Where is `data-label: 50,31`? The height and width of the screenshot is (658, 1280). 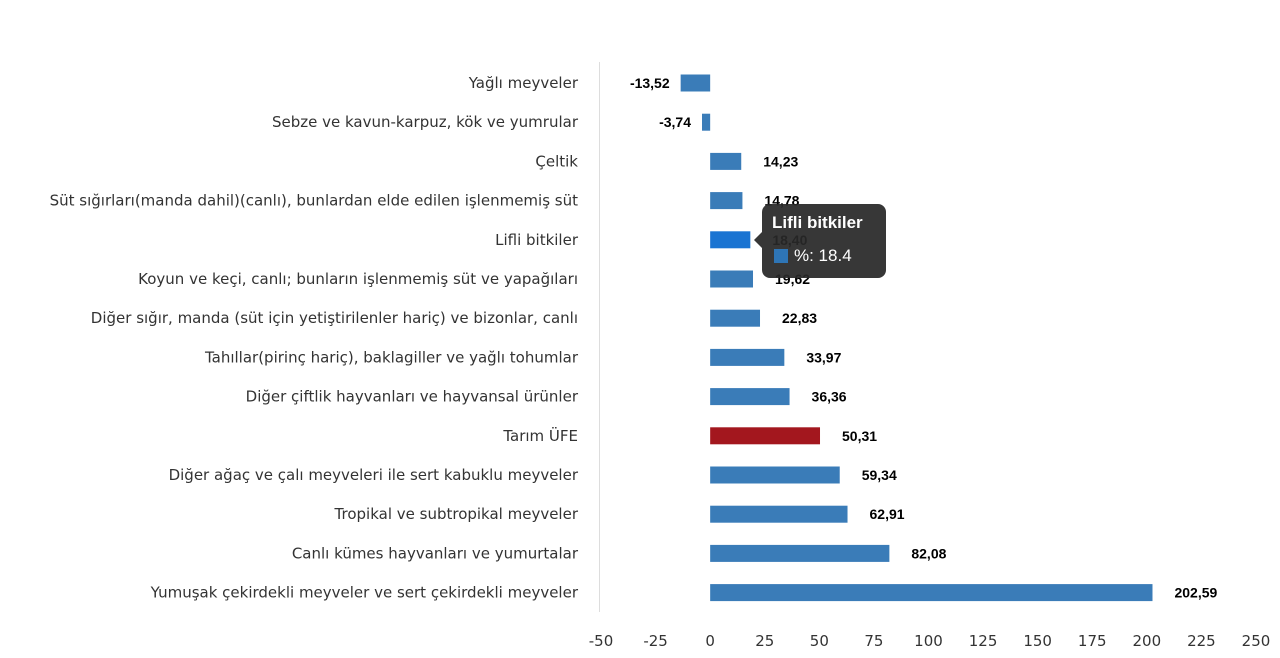
data-label: 50,31 is located at coordinates (859, 436).